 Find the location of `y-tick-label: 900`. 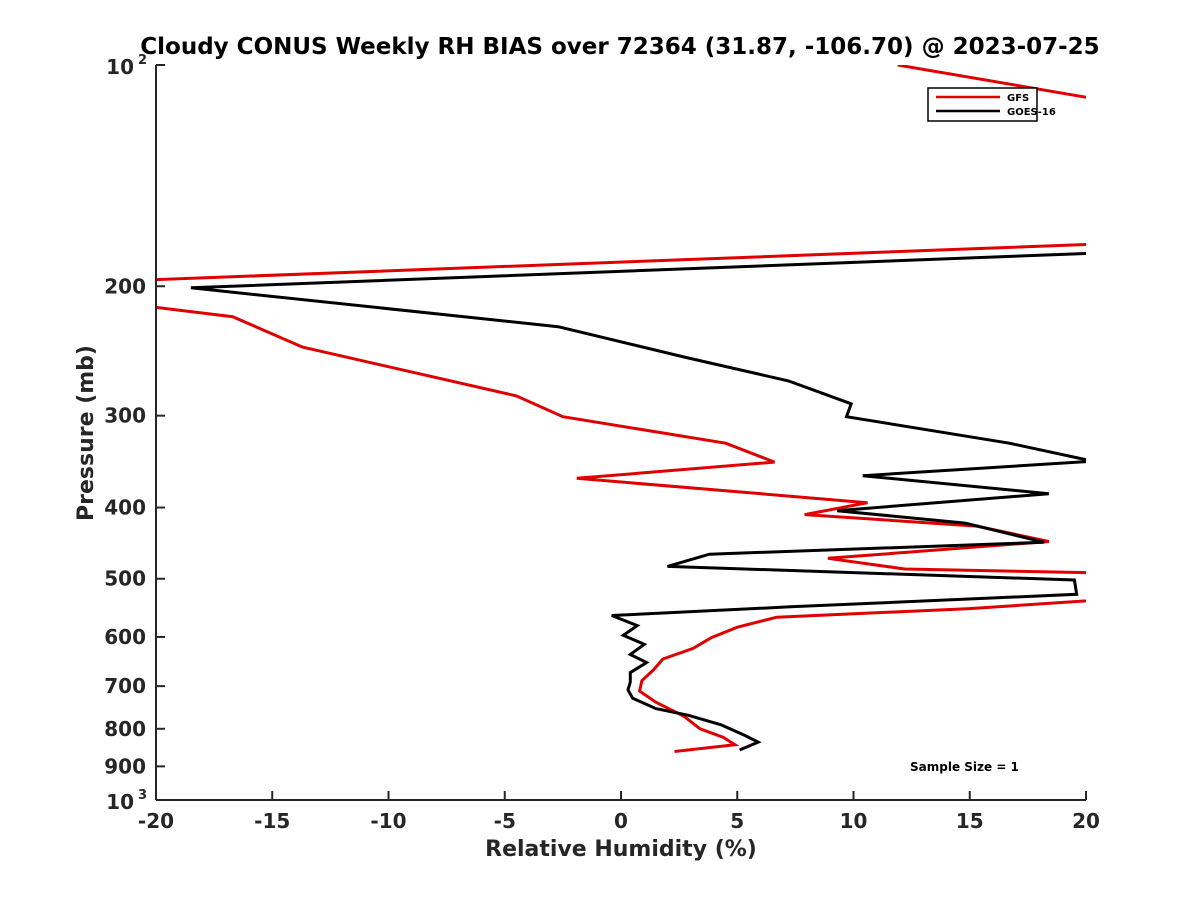

y-tick-label: 900 is located at coordinates (125, 766).